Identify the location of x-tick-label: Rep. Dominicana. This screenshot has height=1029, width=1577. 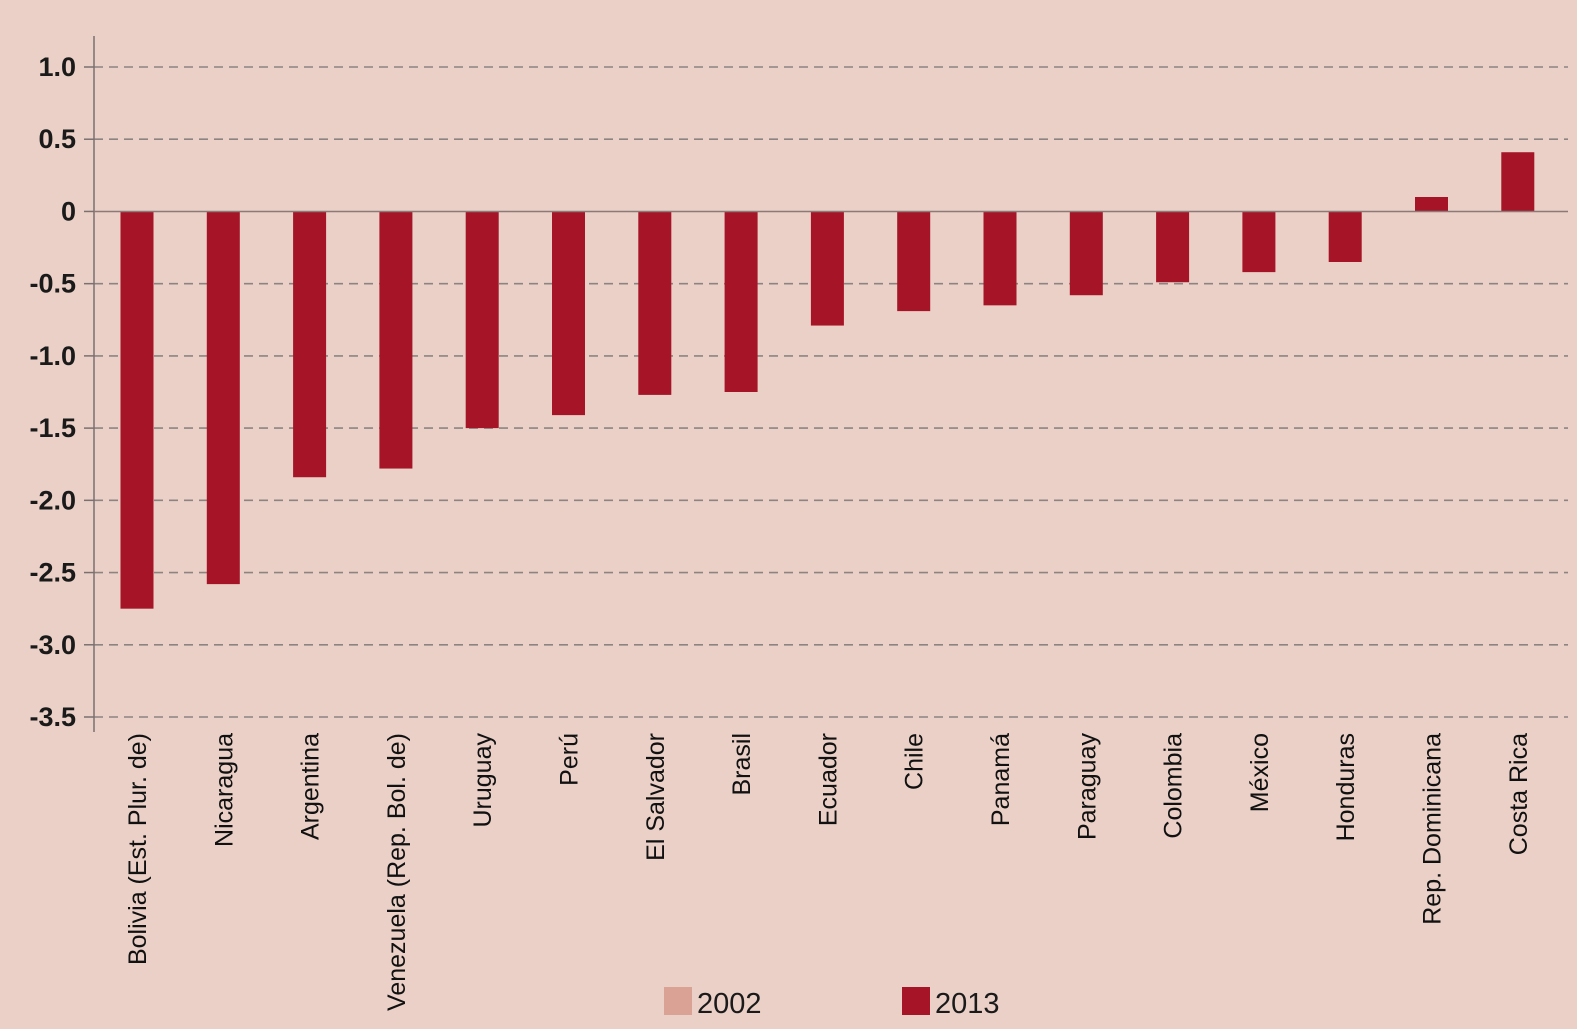
(1433, 829).